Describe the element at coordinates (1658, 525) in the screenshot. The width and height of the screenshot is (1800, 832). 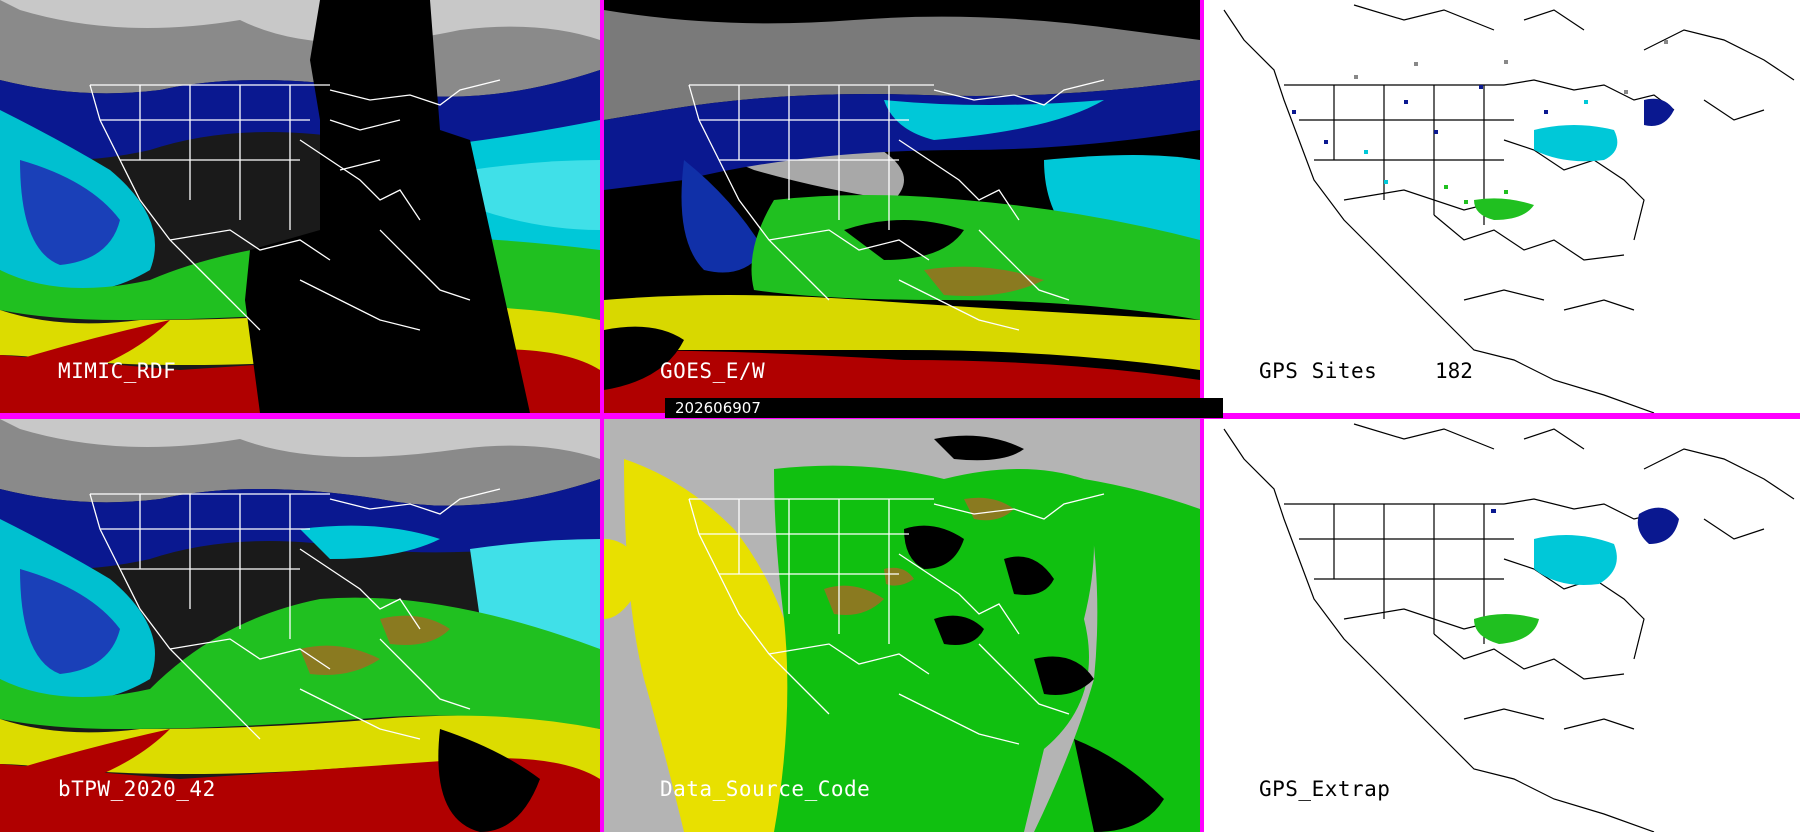
I see `extrap-blue-region` at that location.